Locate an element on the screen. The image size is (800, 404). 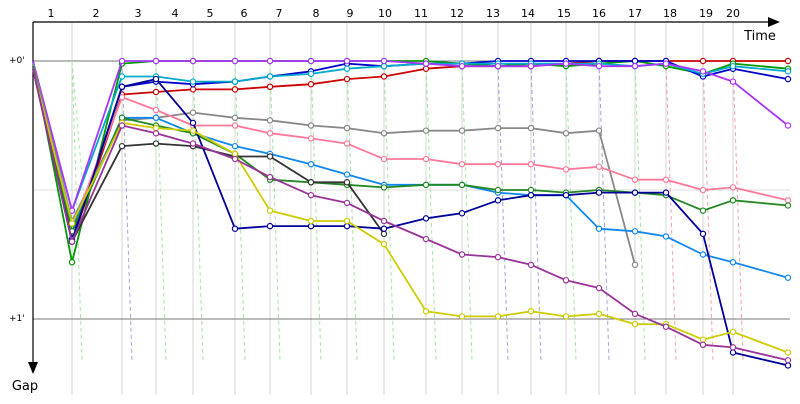
lap-tick-label: 14 is located at coordinates (528, 13).